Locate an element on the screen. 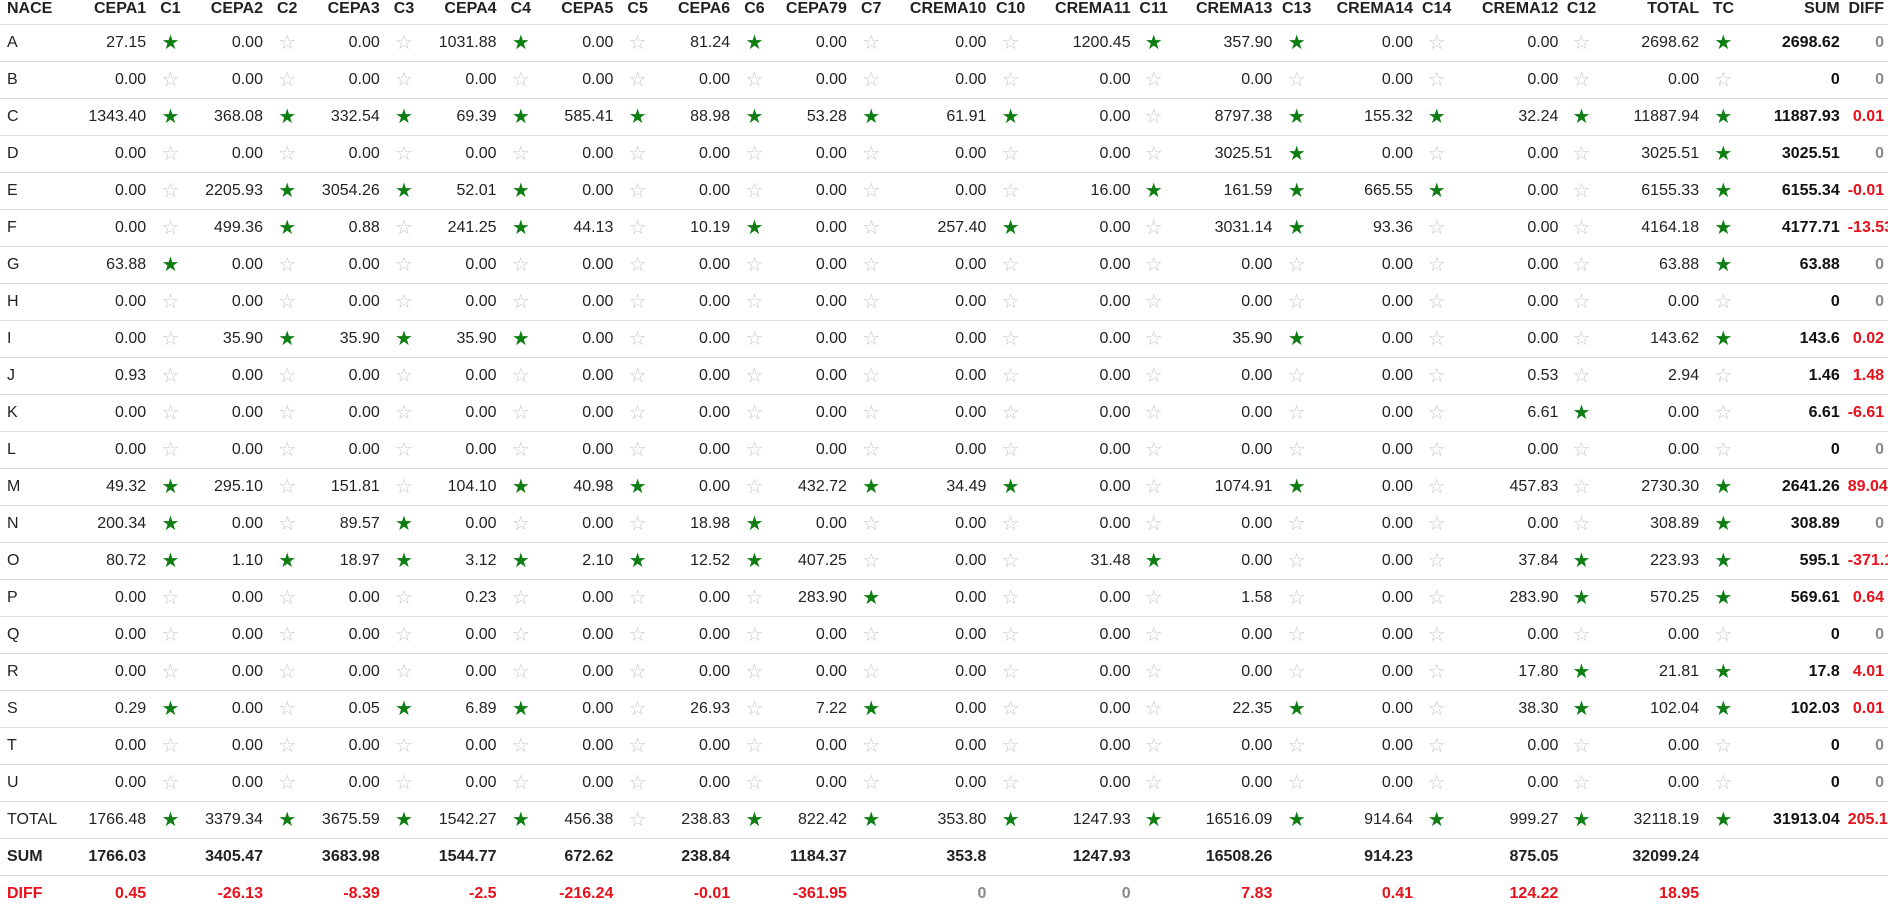 Image resolution: width=1888 pixels, height=915 pixels. column-header-c13: C13 is located at coordinates (1297, 8).